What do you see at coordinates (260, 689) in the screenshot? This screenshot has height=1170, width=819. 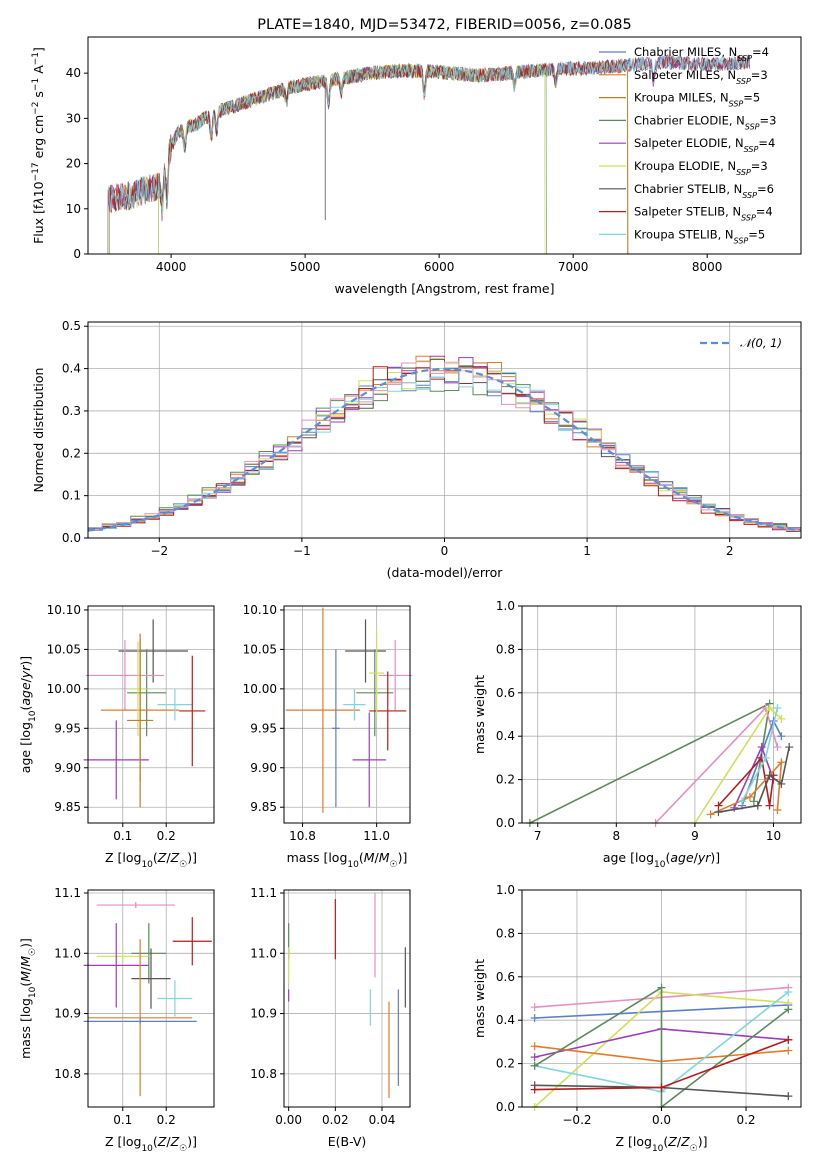 I see `y-tick-label: 10.00` at bounding box center [260, 689].